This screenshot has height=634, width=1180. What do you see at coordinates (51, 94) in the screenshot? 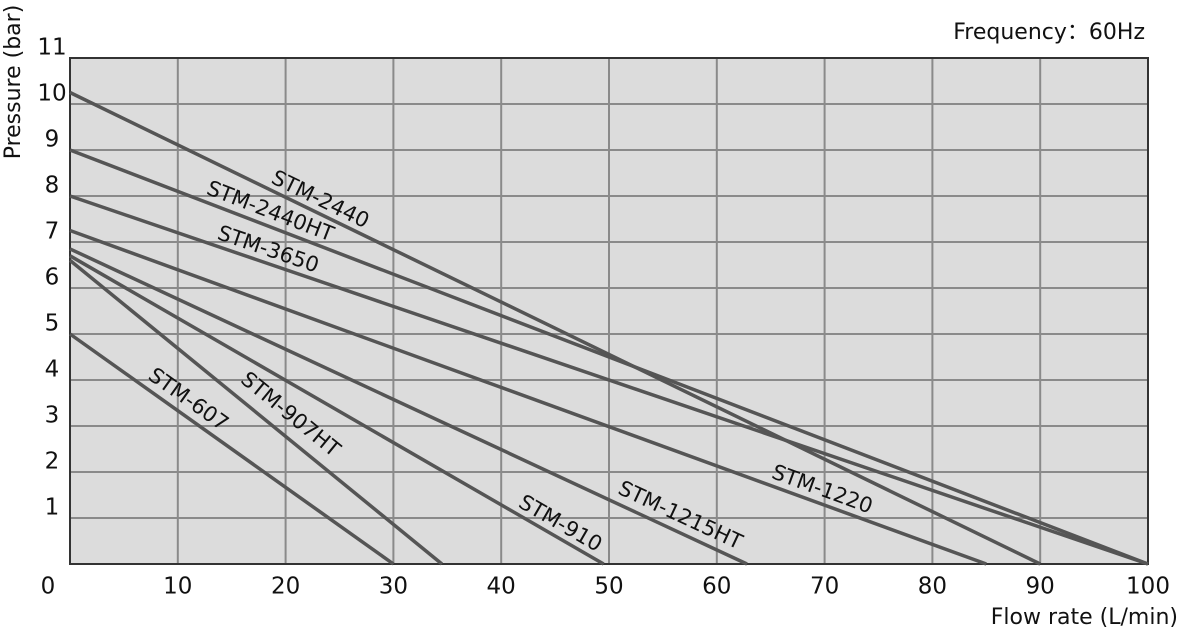
I see `y-tick-label: 10` at bounding box center [51, 94].